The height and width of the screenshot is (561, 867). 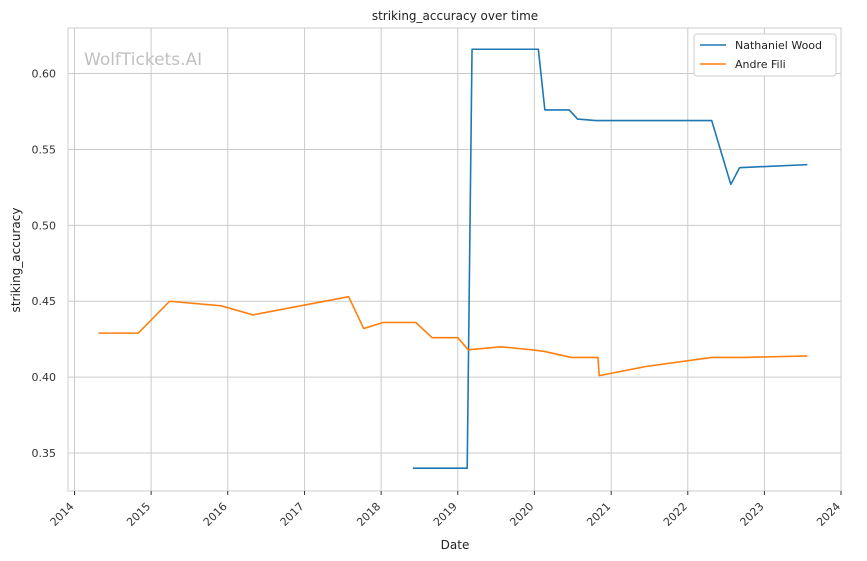 What do you see at coordinates (62, 514) in the screenshot?
I see `x-tick-label: 2014` at bounding box center [62, 514].